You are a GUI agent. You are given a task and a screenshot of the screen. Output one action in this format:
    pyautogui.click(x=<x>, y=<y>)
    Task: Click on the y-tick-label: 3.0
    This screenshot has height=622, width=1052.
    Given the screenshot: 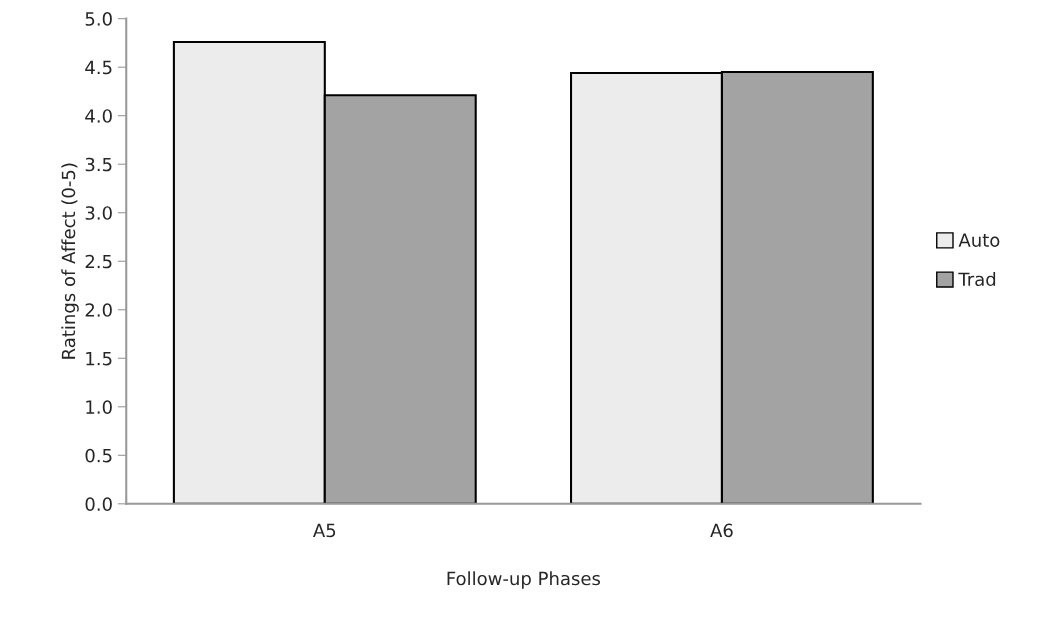 What is the action you would take?
    pyautogui.click(x=98, y=213)
    